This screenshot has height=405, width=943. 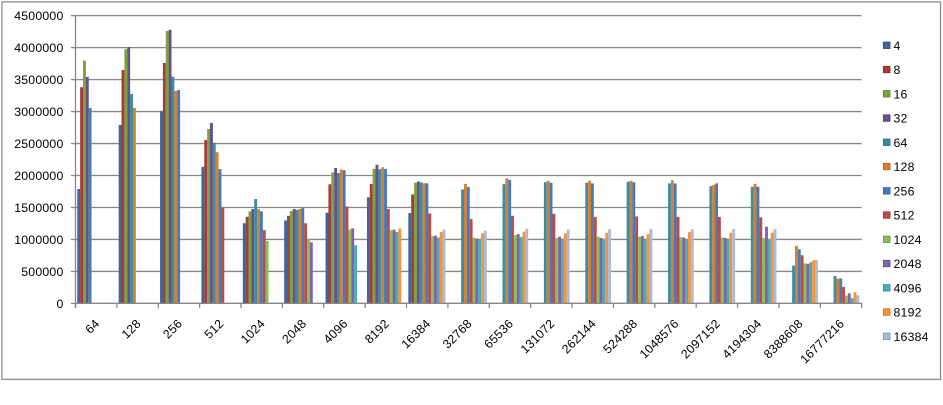 What do you see at coordinates (38, 16) in the screenshot?
I see `svg-text: 4500000` at bounding box center [38, 16].